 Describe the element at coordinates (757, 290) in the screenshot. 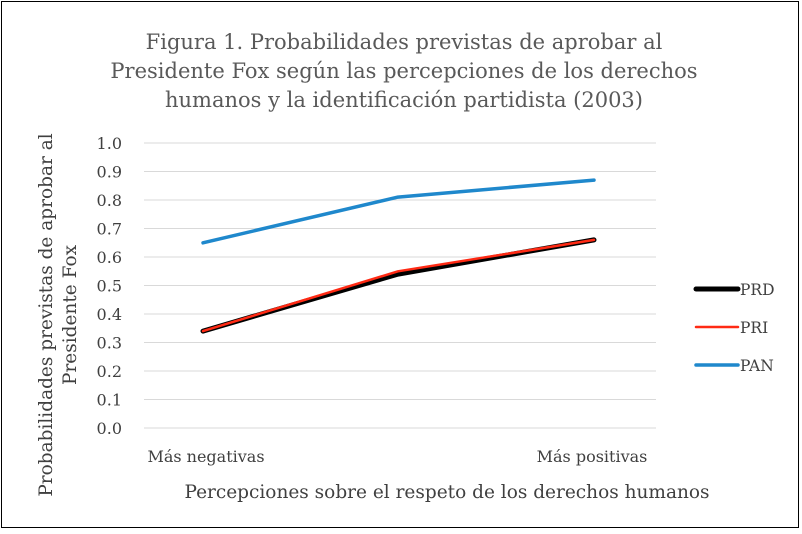

I see `legend-label-prd: PRD` at that location.